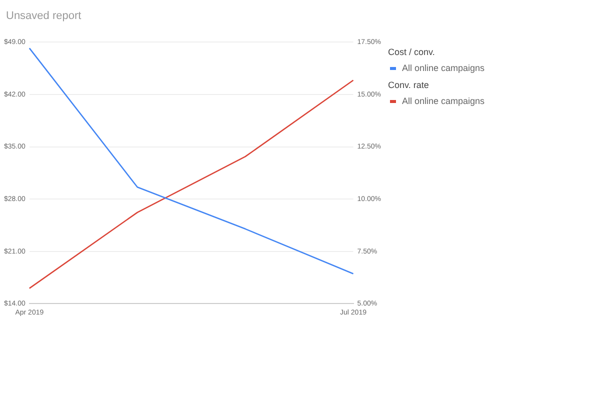  What do you see at coordinates (44, 16) in the screenshot?
I see `chart-title: Unsaved report` at bounding box center [44, 16].